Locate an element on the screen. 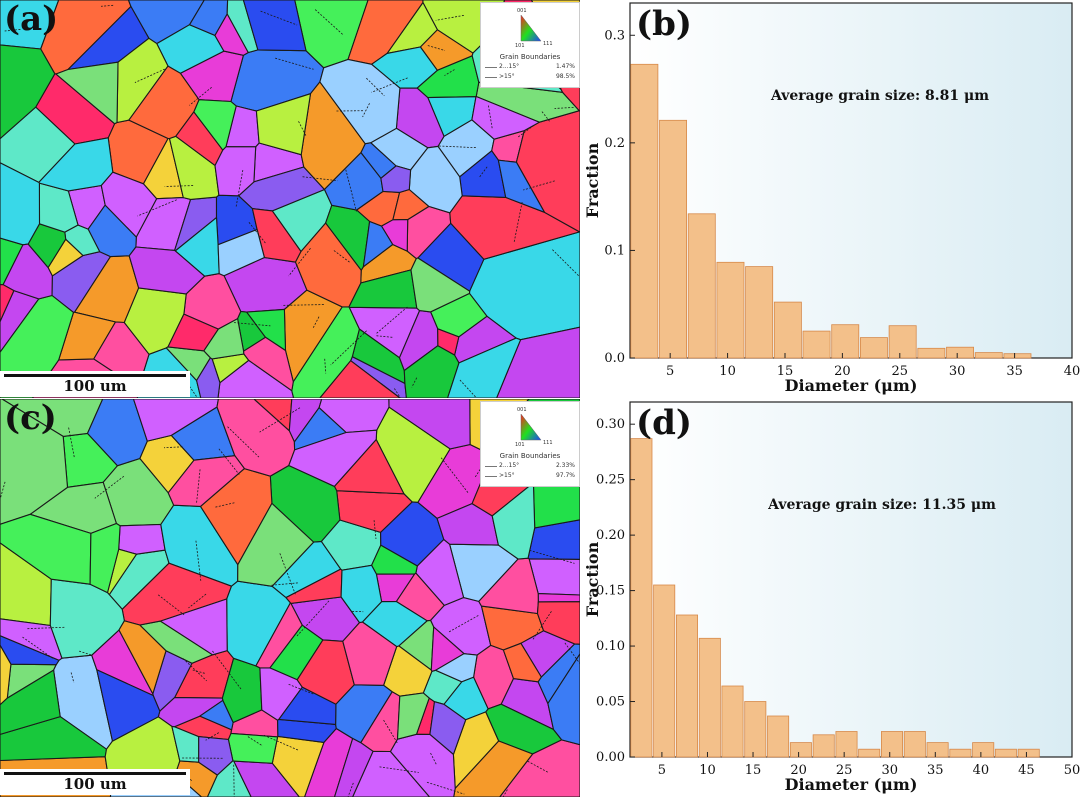 Image resolution: width=1080 pixels, height=797 pixels. y-tick-label: 0.1 is located at coordinates (614, 250).